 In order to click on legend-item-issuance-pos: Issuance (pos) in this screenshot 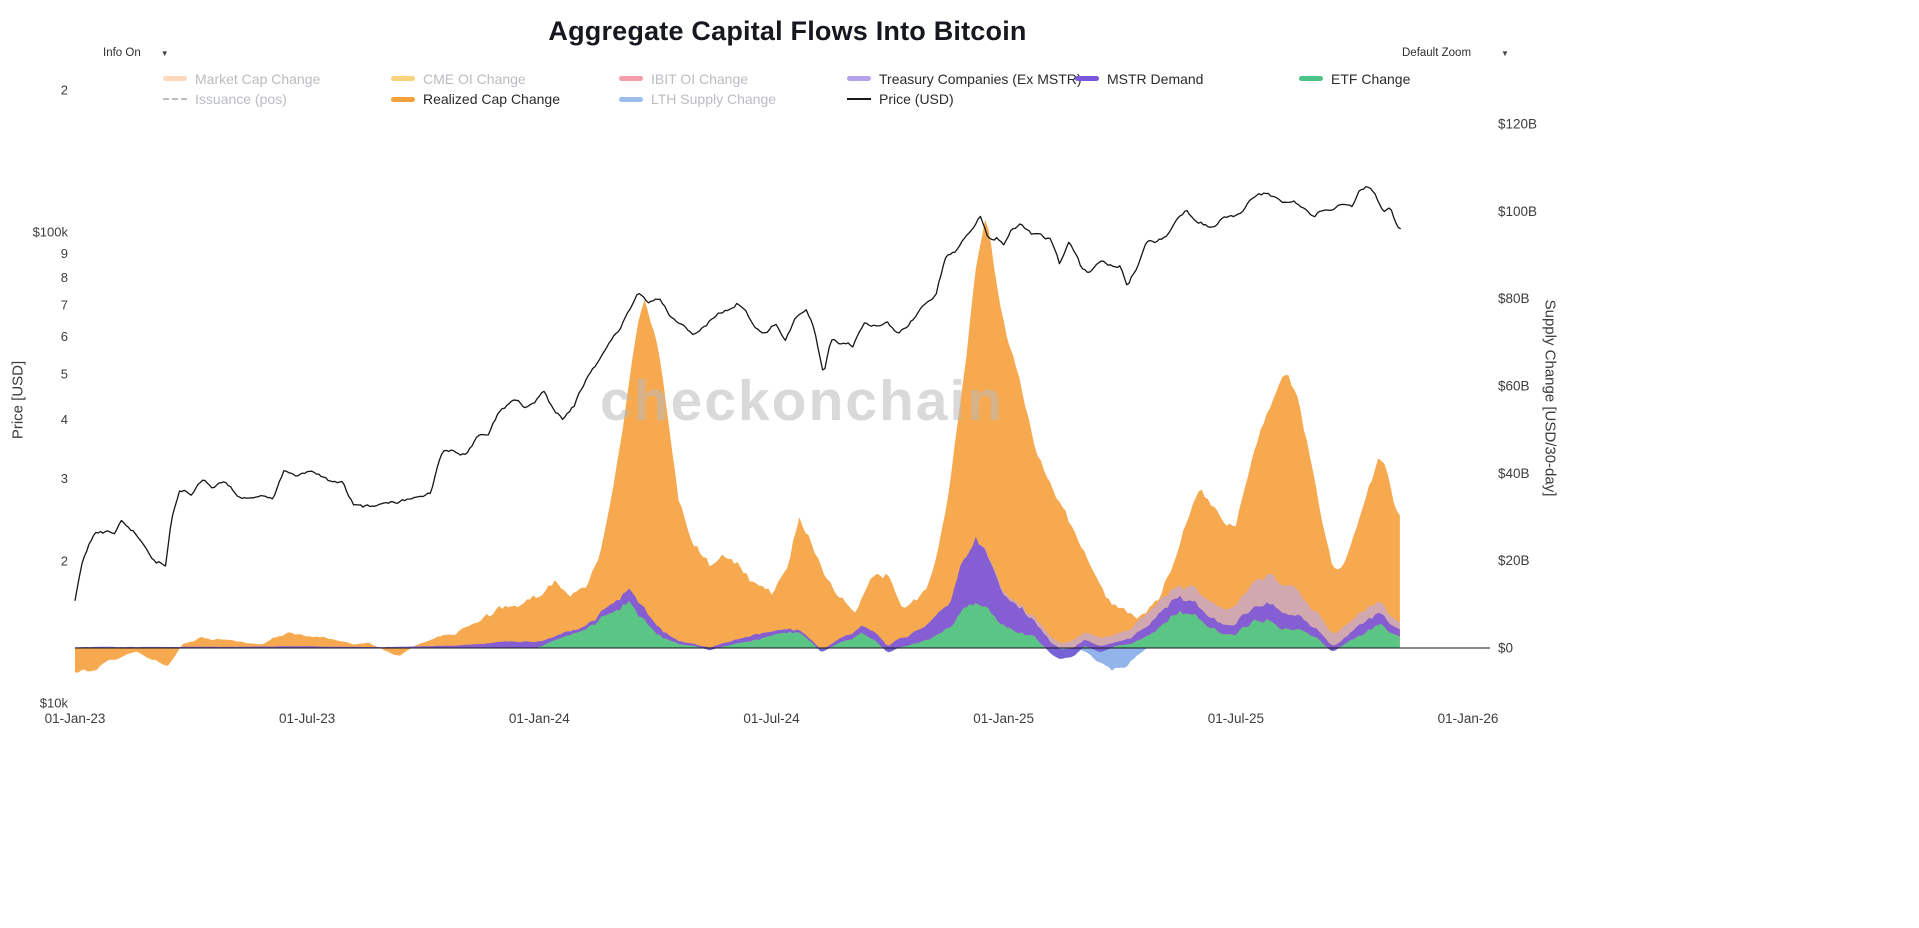, I will do `click(225, 99)`.